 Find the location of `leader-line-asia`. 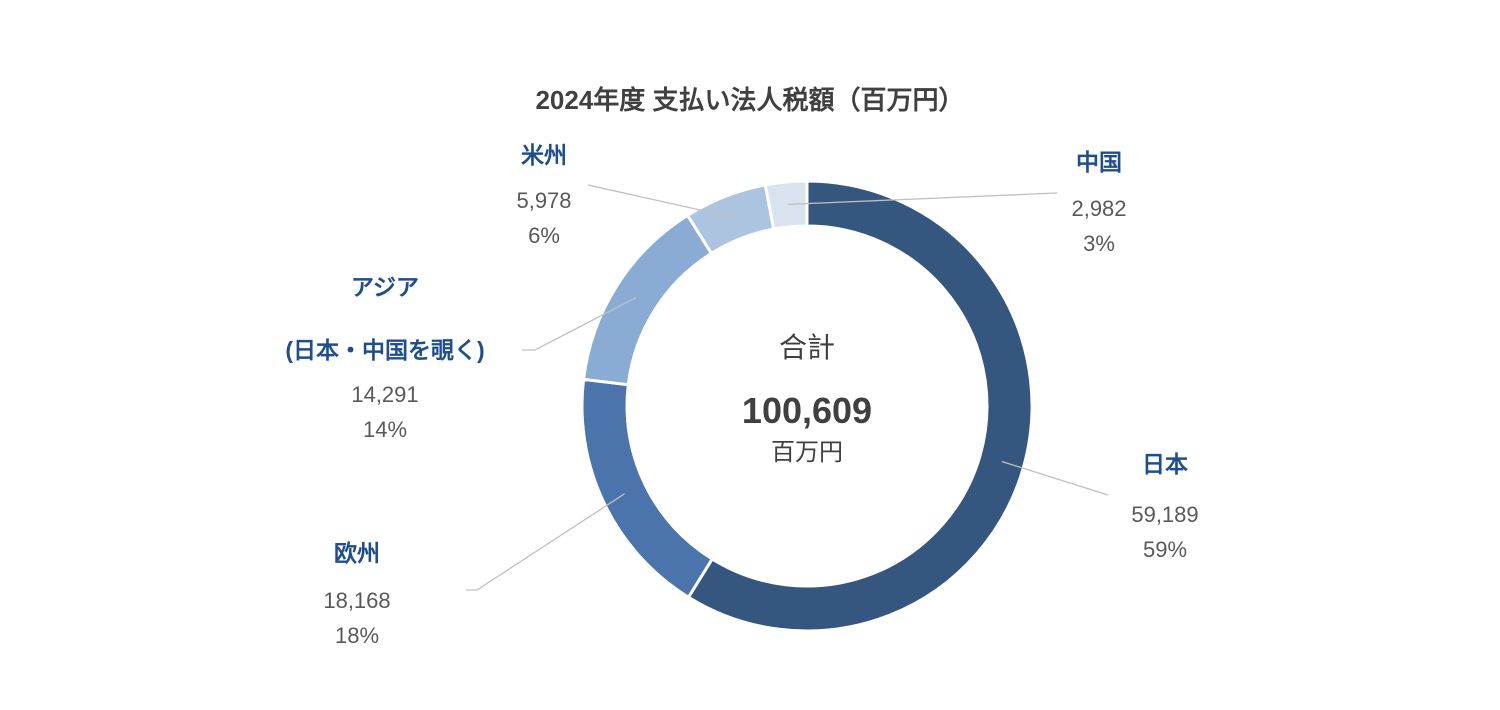

leader-line-asia is located at coordinates (579, 324).